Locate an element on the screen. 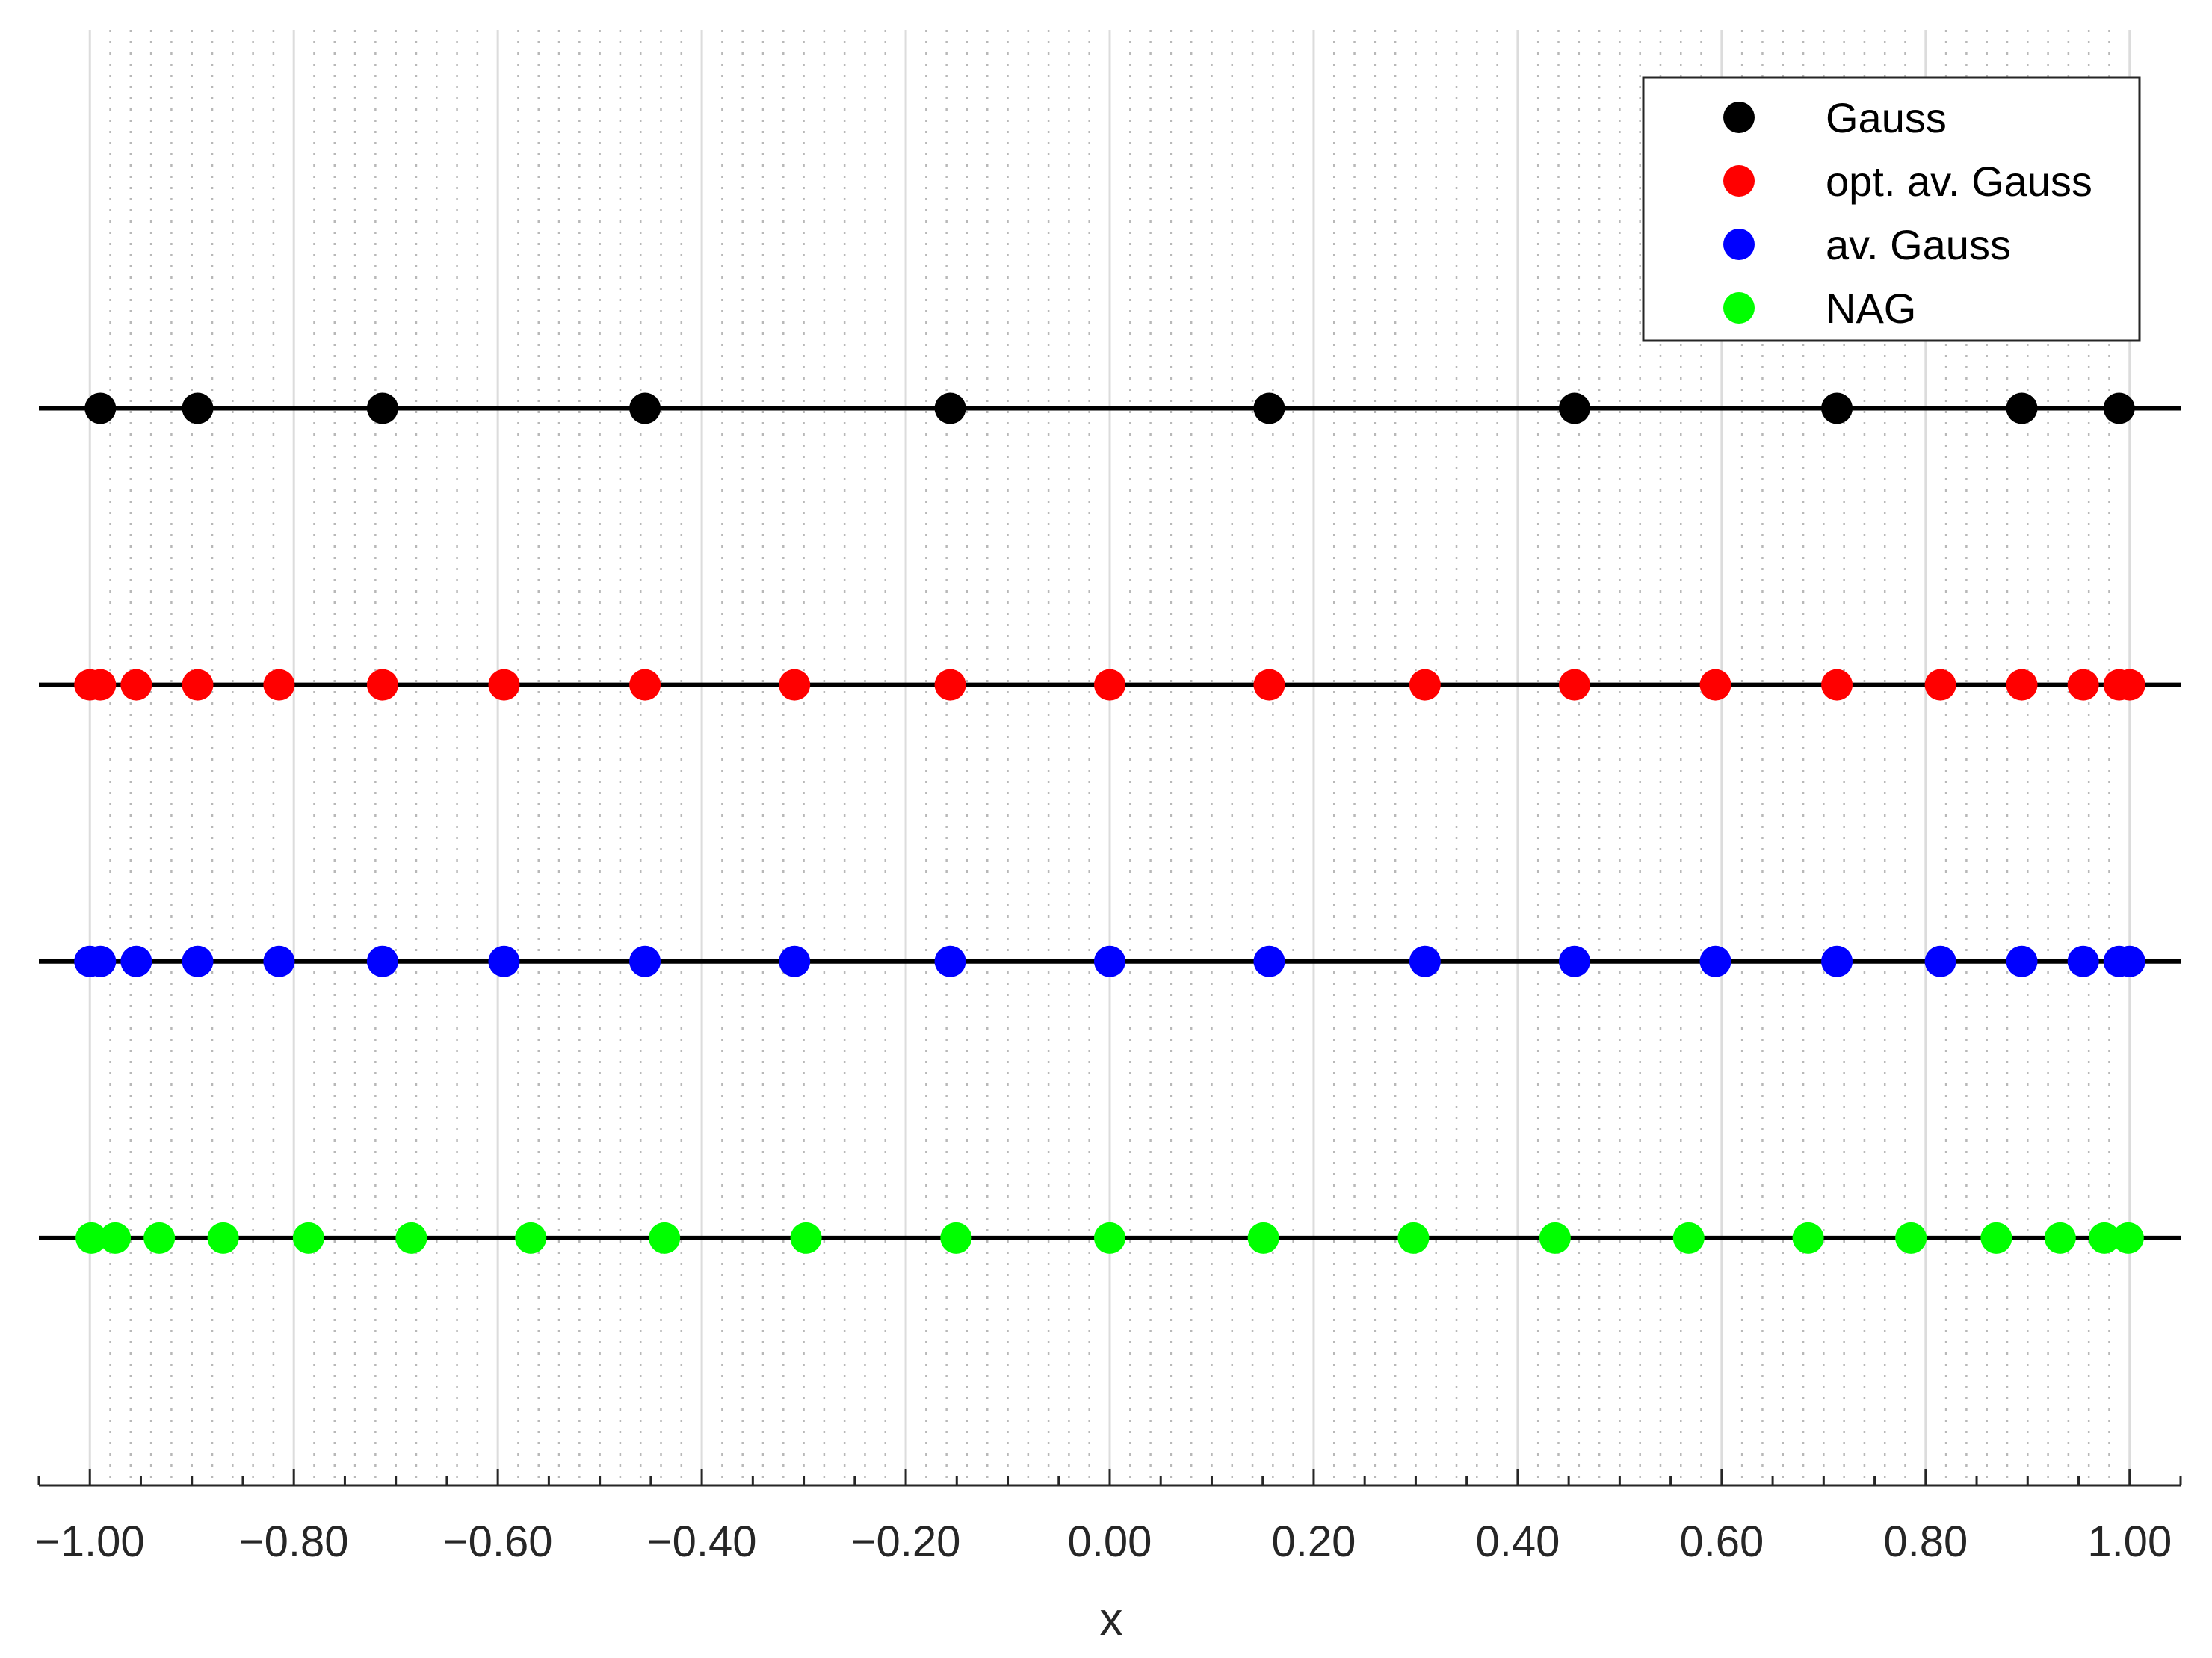 The image size is (2212, 1658). legend-item: opt. av. Gauss is located at coordinates (1907, 182).